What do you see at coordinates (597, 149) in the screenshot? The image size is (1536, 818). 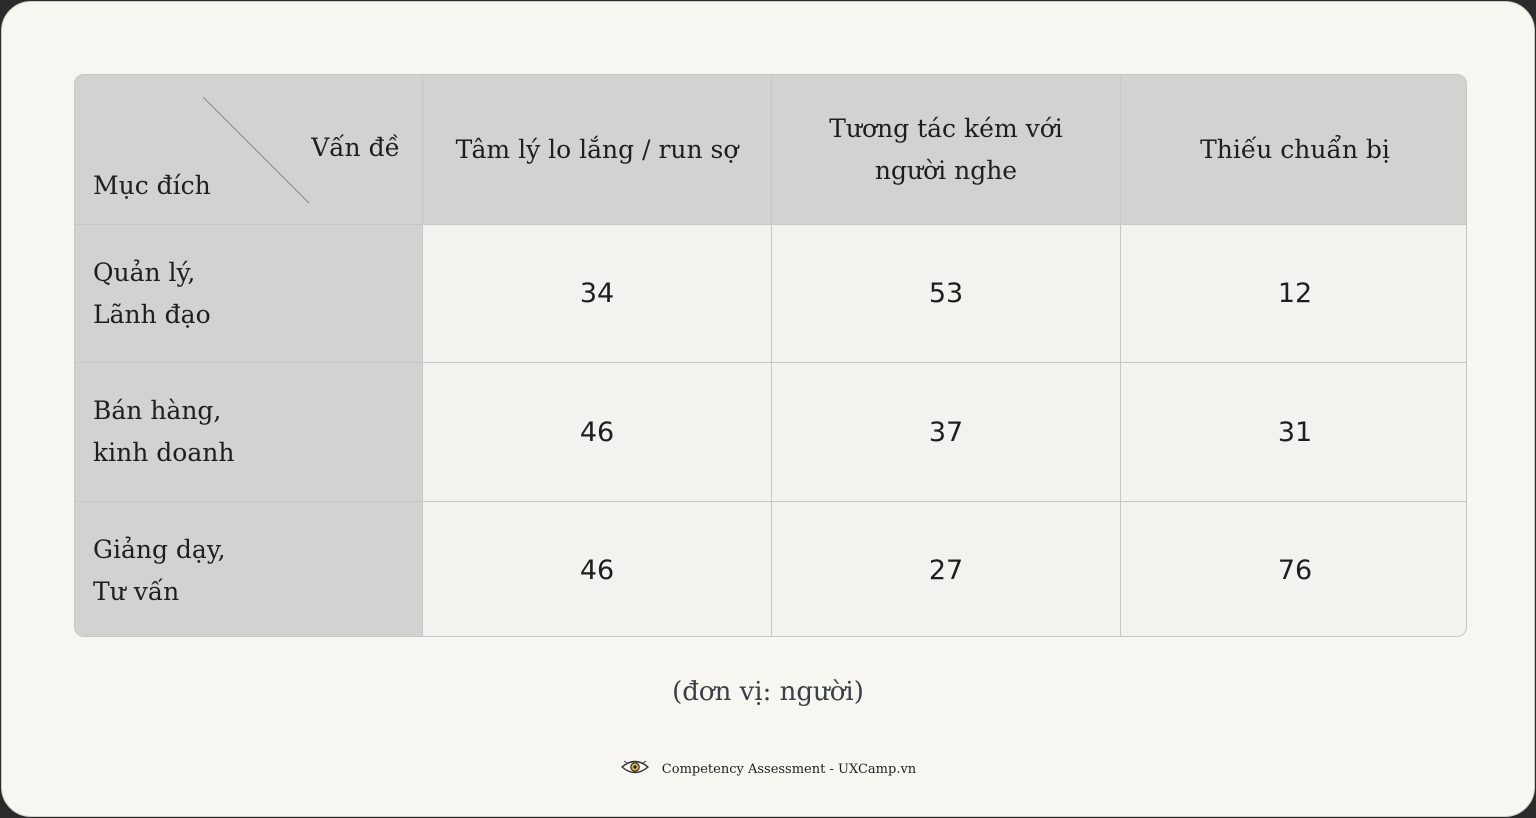 I see `column-header: Tâm lý lo lắng / run sợ` at bounding box center [597, 149].